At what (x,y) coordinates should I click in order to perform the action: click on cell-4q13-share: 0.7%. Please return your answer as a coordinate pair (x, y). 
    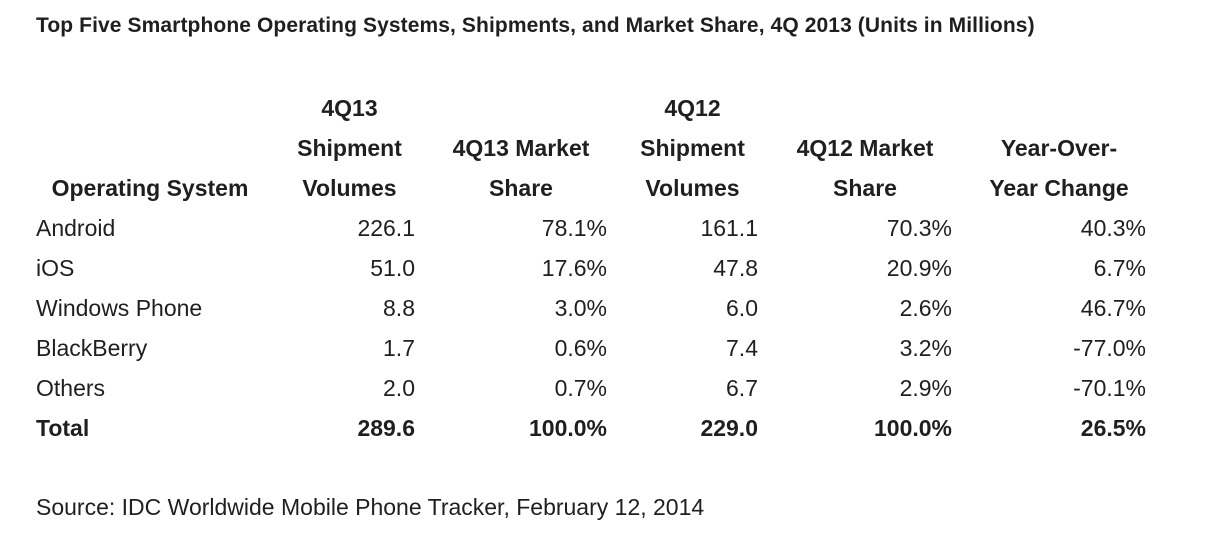
    Looking at the image, I should click on (580, 388).